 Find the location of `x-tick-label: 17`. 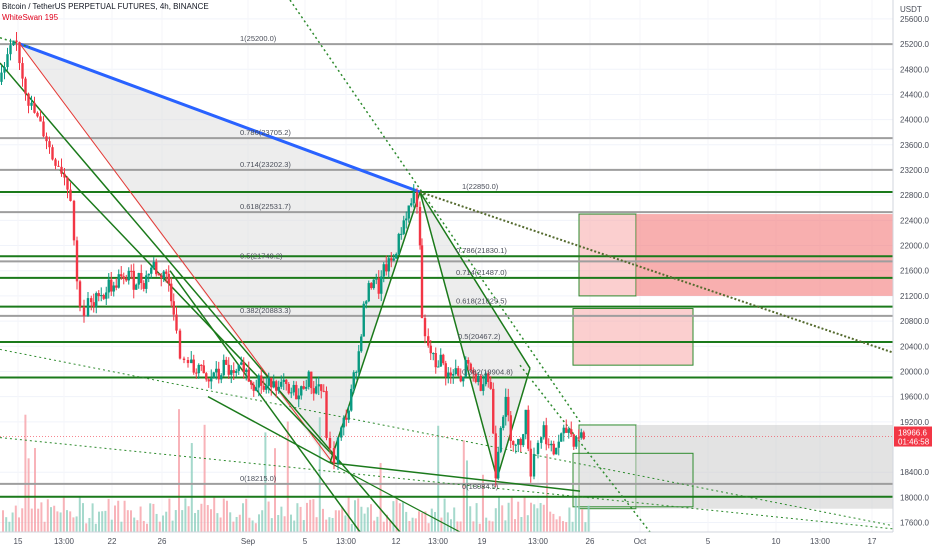

x-tick-label: 17 is located at coordinates (872, 541).